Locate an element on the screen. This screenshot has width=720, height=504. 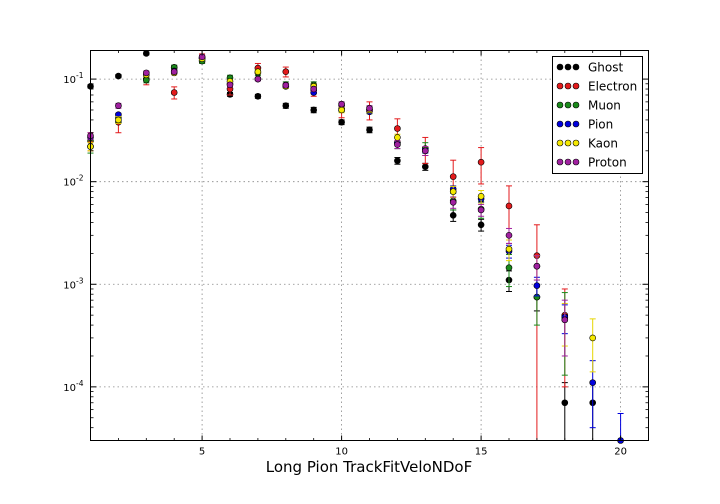
y-tick-label: 10⁻¹ is located at coordinates (73, 78).